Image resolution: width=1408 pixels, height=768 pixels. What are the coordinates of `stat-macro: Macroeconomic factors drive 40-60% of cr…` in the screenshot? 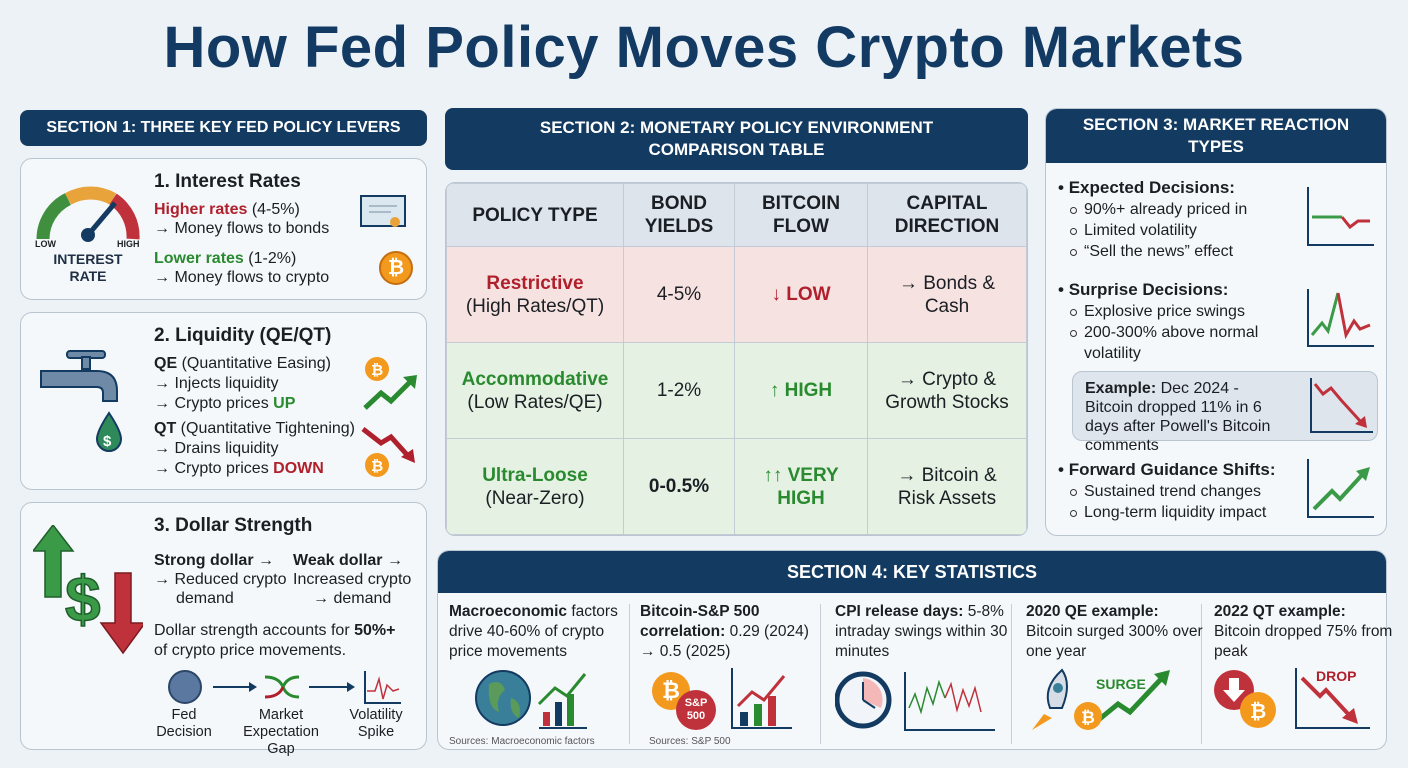 It's located at (533, 631).